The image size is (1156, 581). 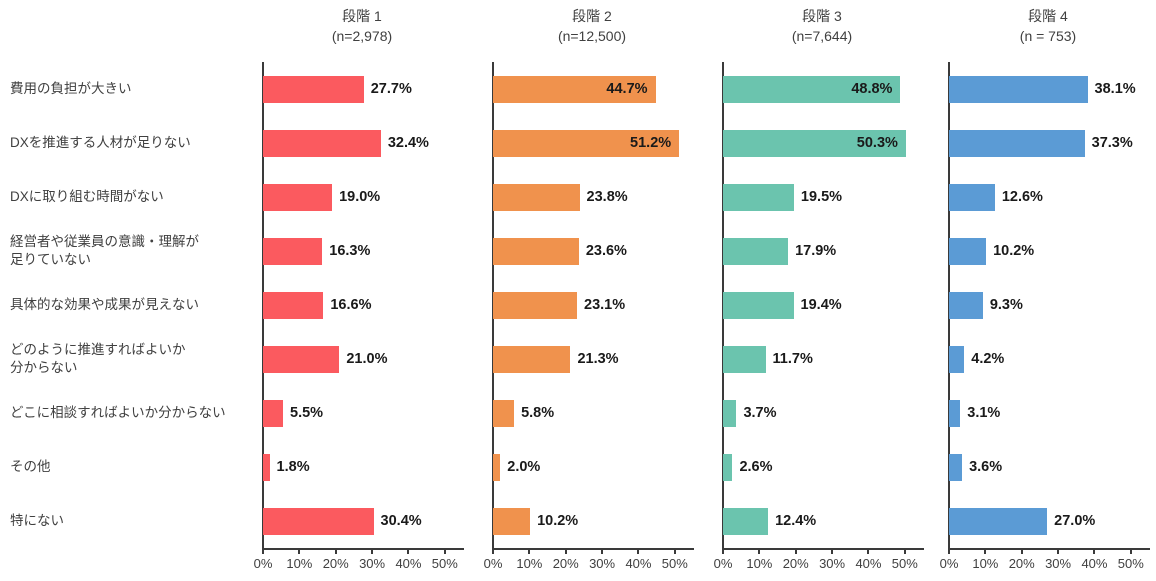 I want to click on bar-value-label: 50.3%, so click(x=877, y=142).